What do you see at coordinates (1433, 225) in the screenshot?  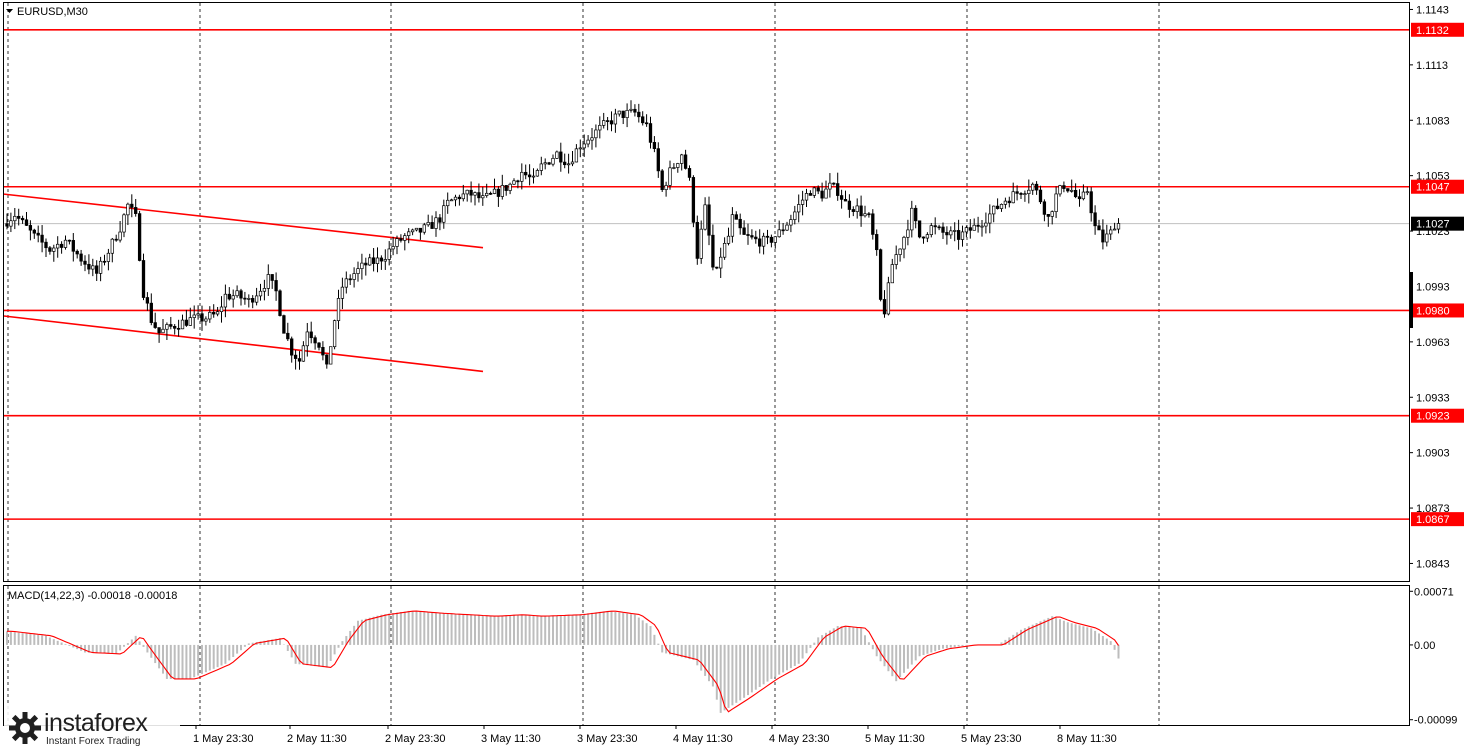 I see `current-price-label: 1.1027` at bounding box center [1433, 225].